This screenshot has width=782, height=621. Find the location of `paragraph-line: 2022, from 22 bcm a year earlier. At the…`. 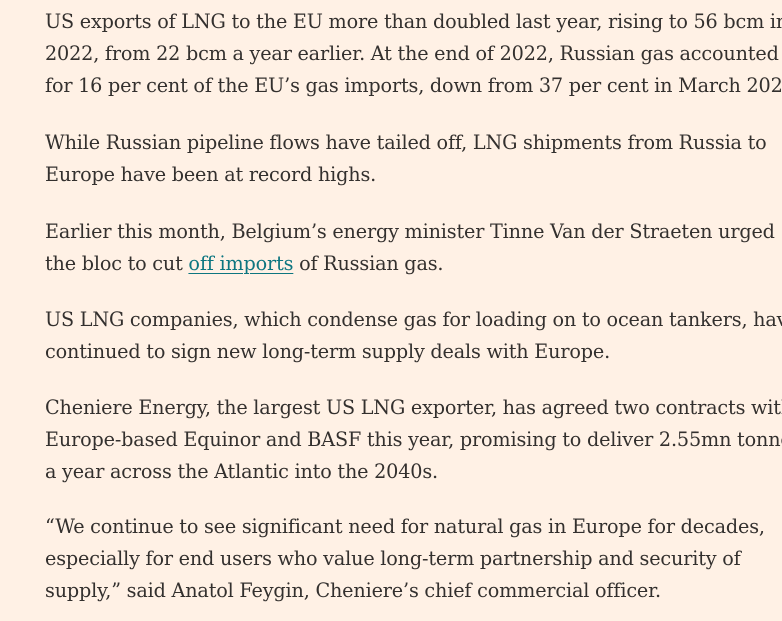

paragraph-line: 2022, from 22 bcm a year earlier. At the… is located at coordinates (412, 53).